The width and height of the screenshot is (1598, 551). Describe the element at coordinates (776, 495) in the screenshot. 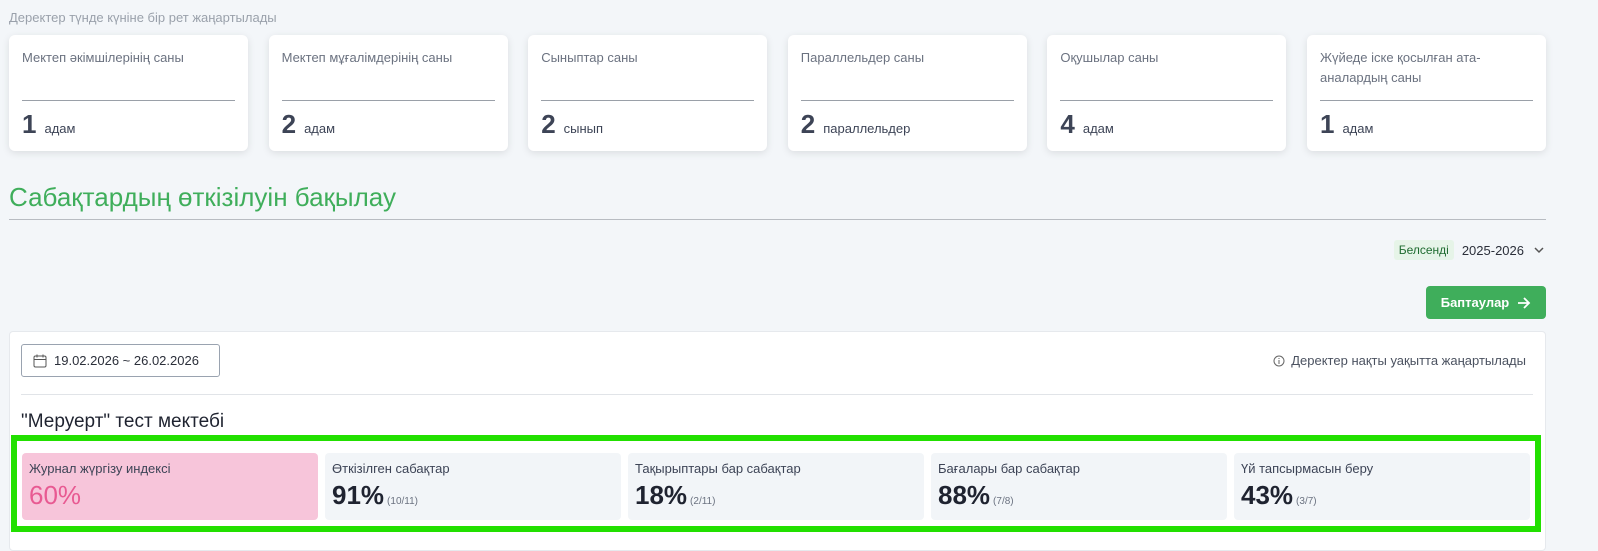

I see `metric-value-row: 18% (2/11)` at that location.